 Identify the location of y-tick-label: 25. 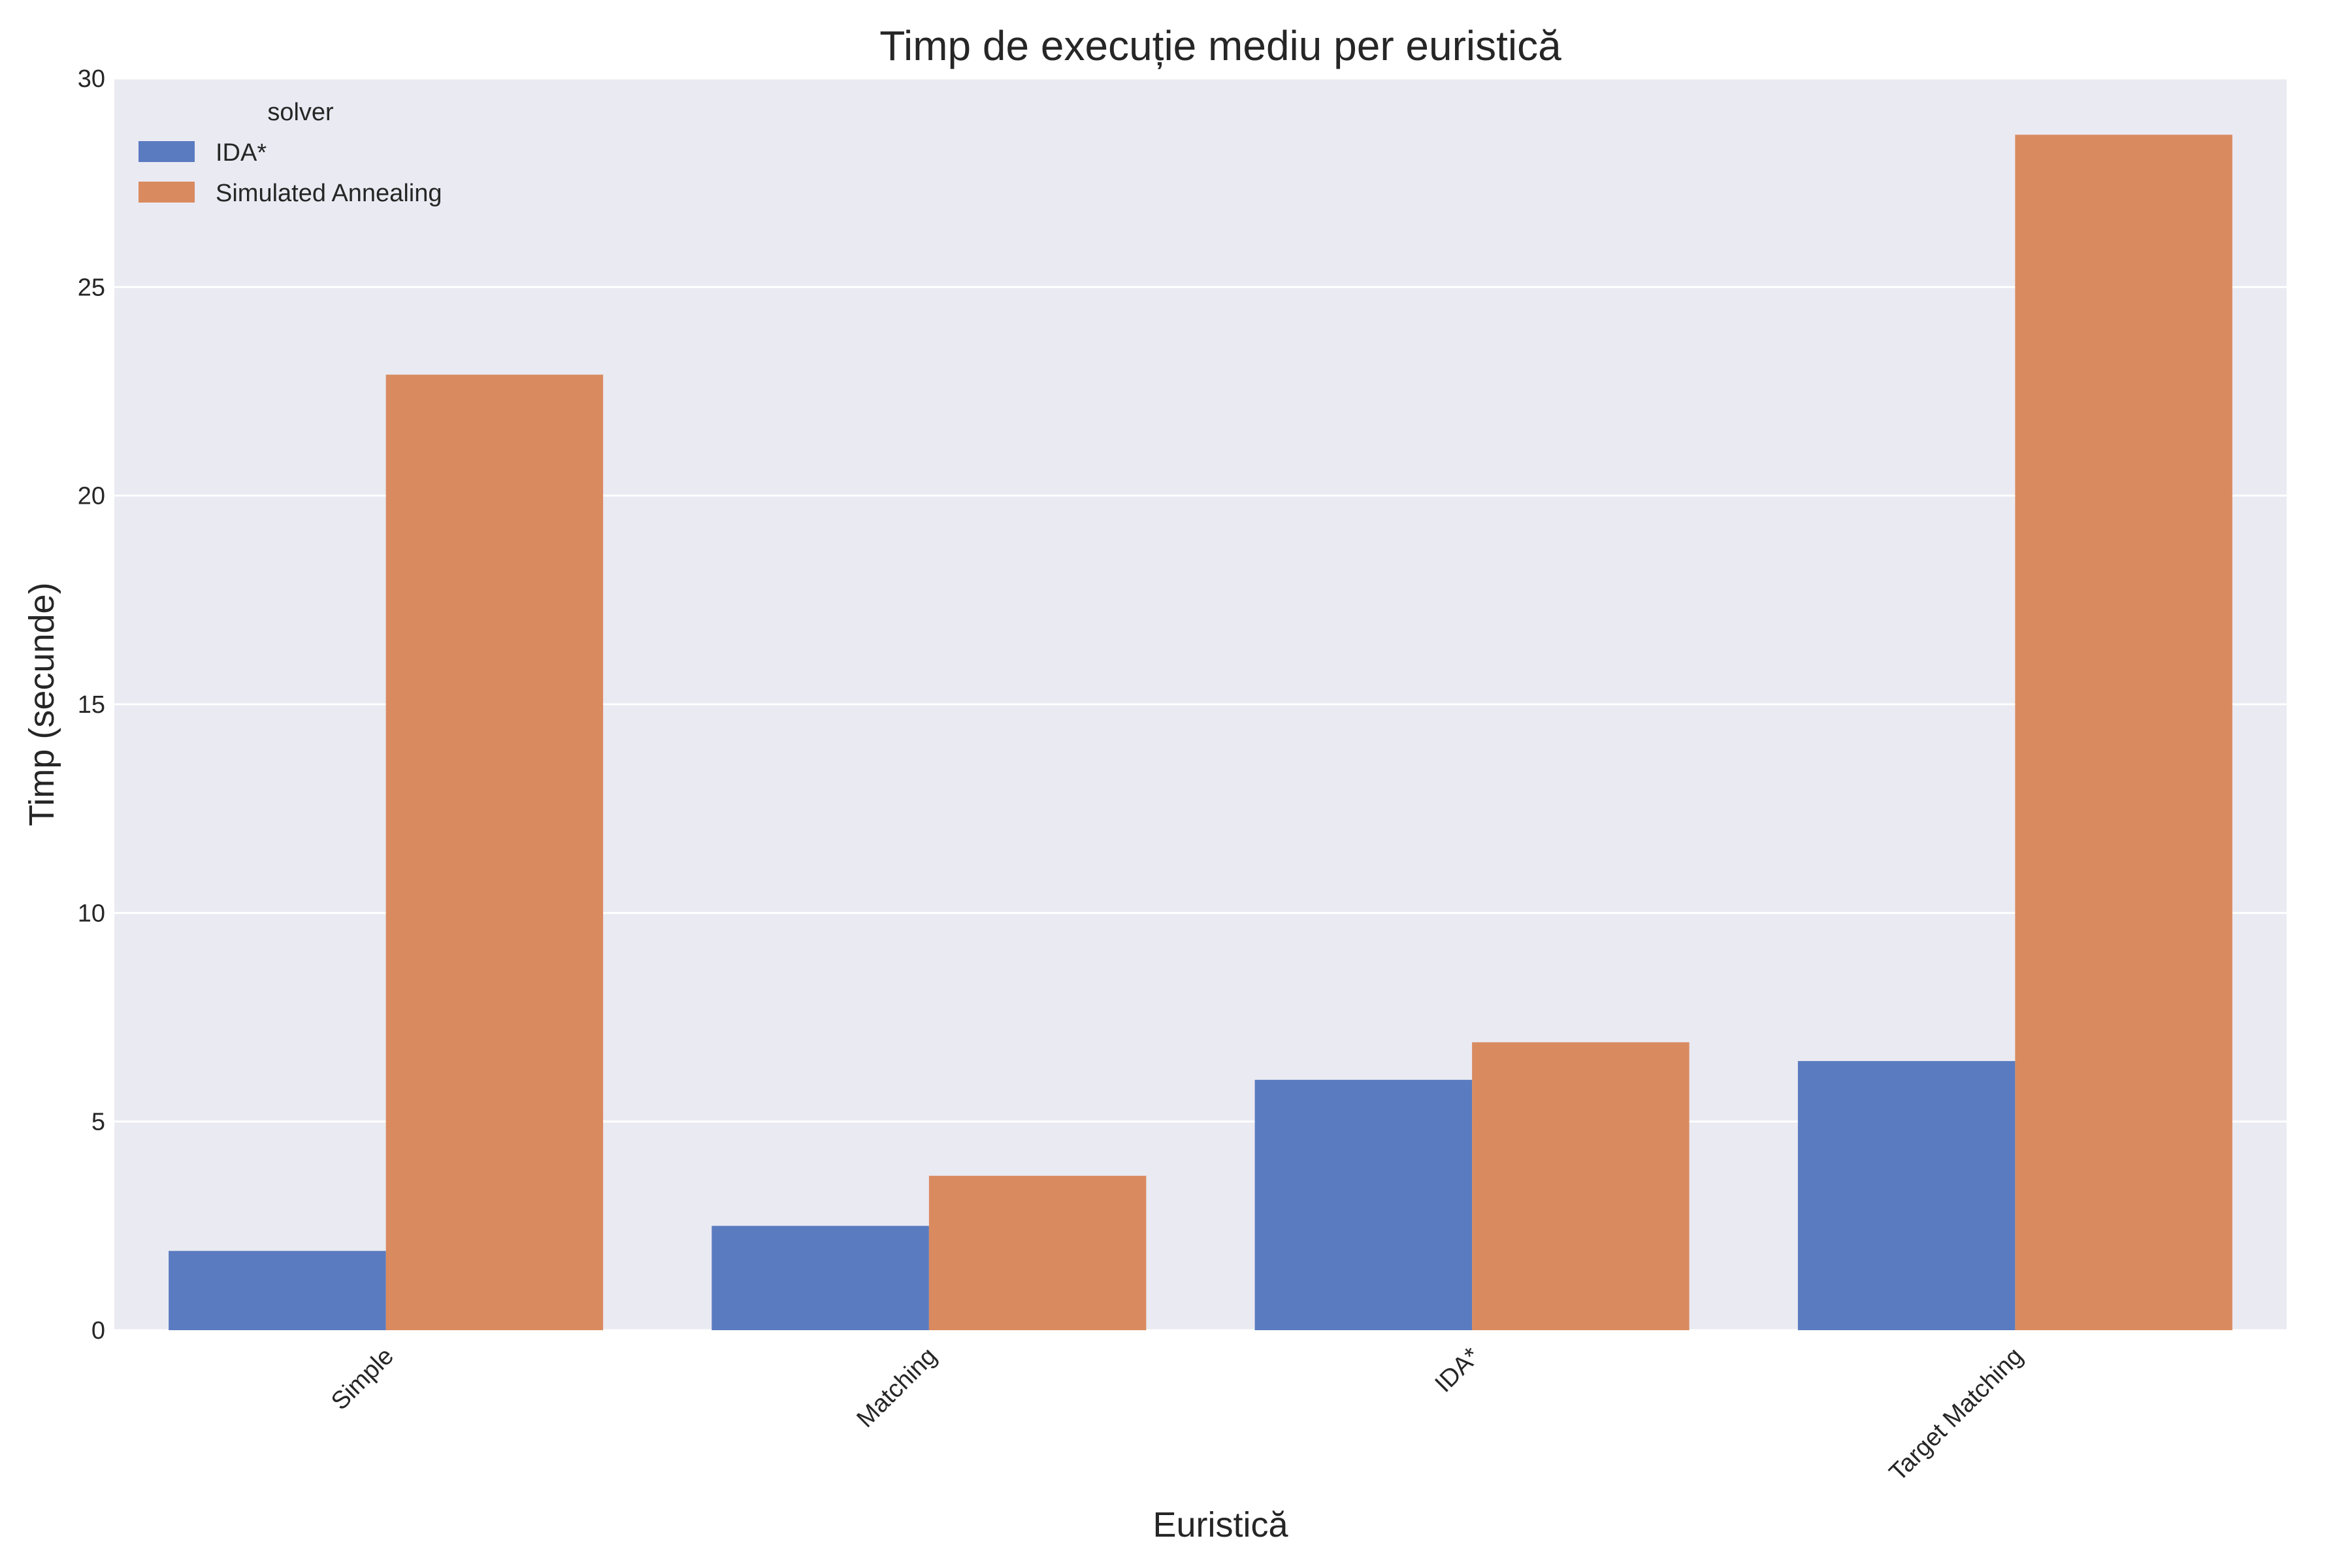
(91, 287).